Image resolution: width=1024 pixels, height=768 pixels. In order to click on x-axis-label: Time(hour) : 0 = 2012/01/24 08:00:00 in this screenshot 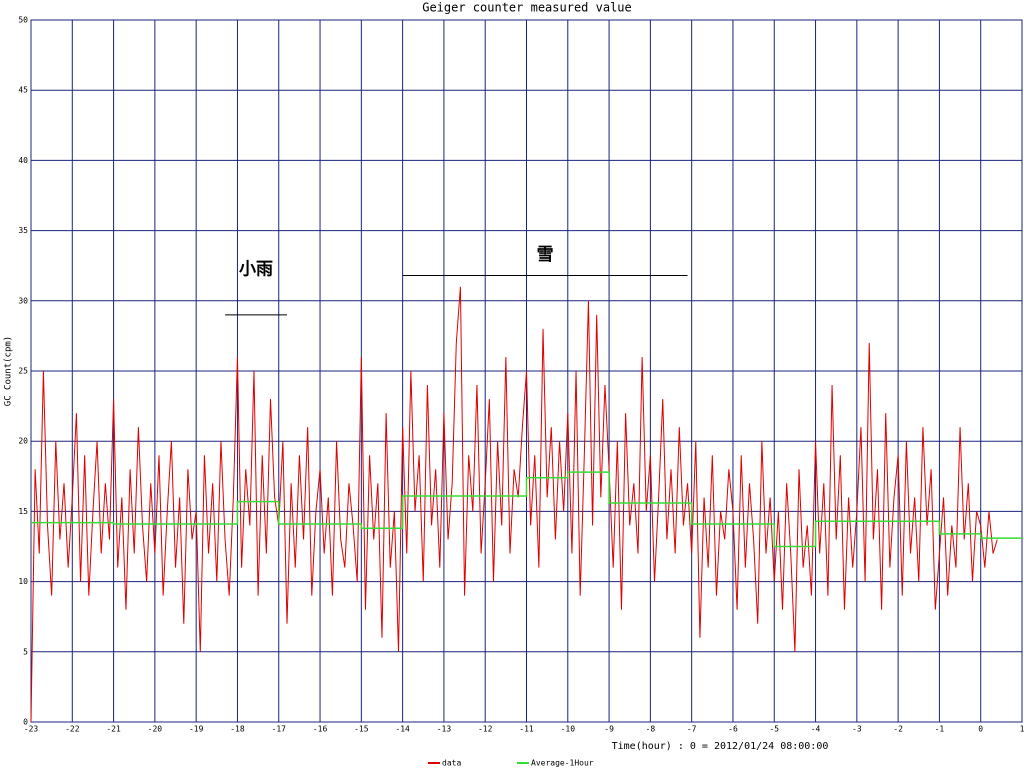, I will do `click(720, 746)`.